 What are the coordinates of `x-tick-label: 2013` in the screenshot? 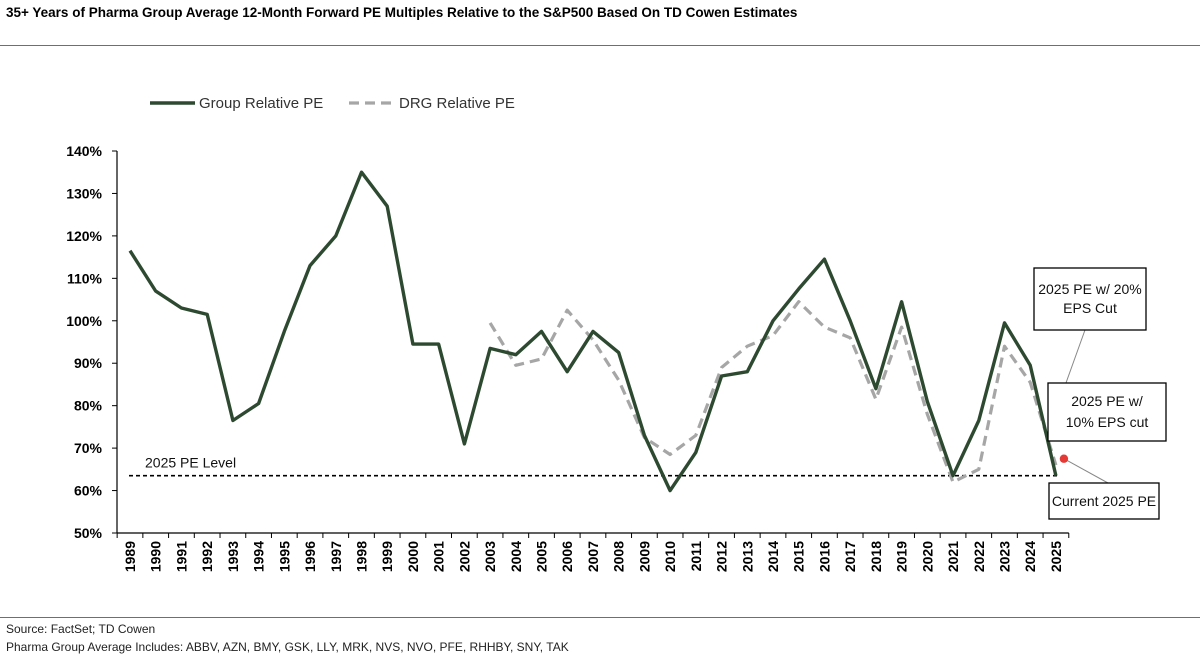 It's located at (747, 556).